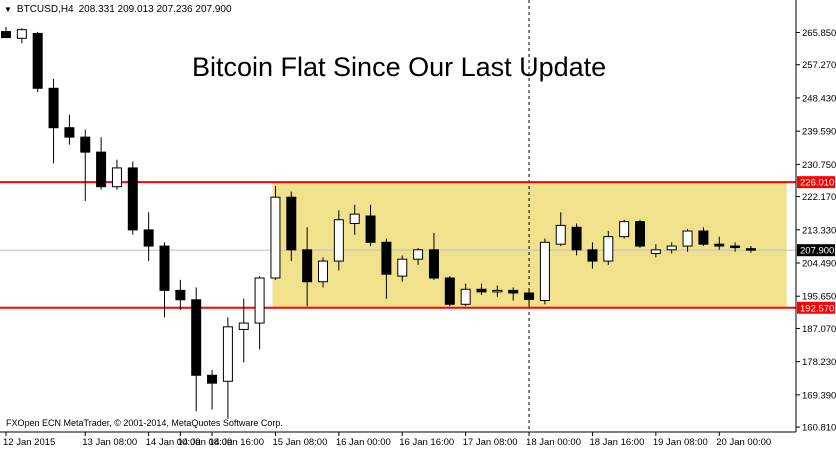  I want to click on x-tick-label: 14 Jan 00:00, so click(173, 442).